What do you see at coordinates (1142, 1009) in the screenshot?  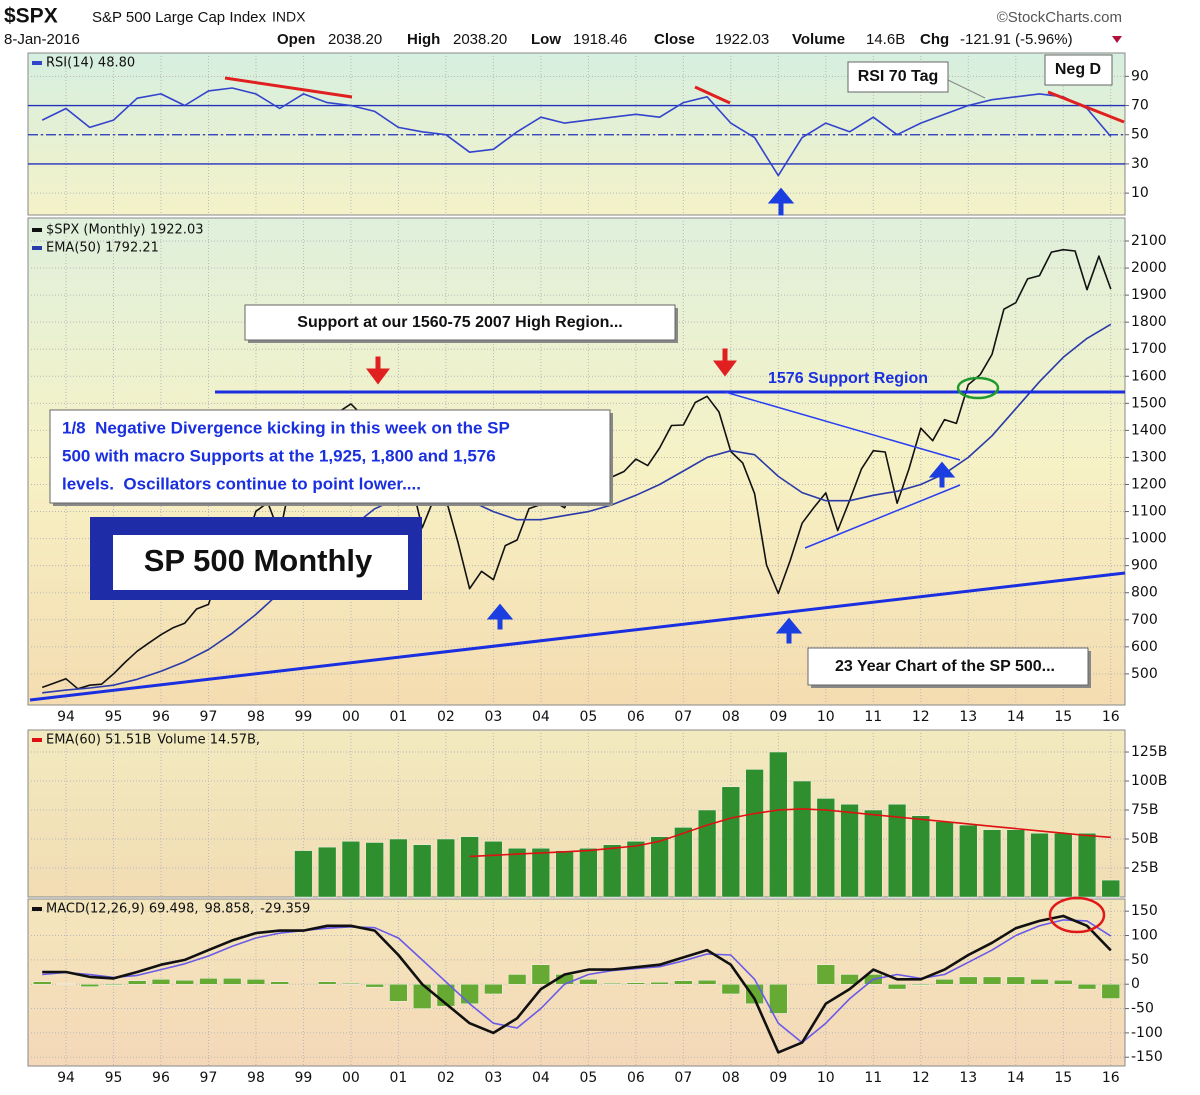 I see `y-tick-label: -50` at bounding box center [1142, 1009].